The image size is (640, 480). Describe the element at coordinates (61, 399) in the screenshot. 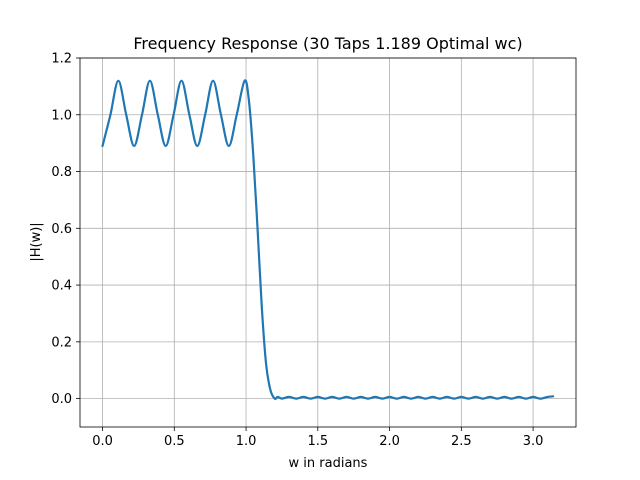

I see `y-tick-label: 0.0` at that location.